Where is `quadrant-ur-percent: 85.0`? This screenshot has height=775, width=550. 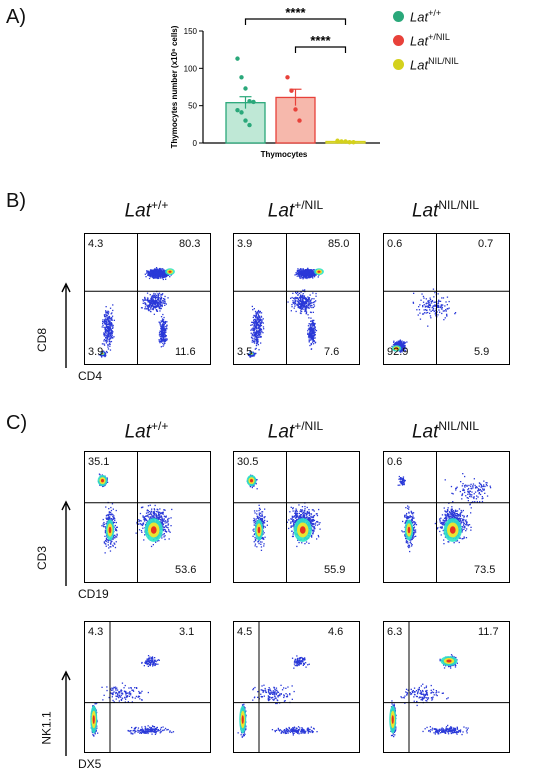
quadrant-ur-percent: 85.0 is located at coordinates (339, 244).